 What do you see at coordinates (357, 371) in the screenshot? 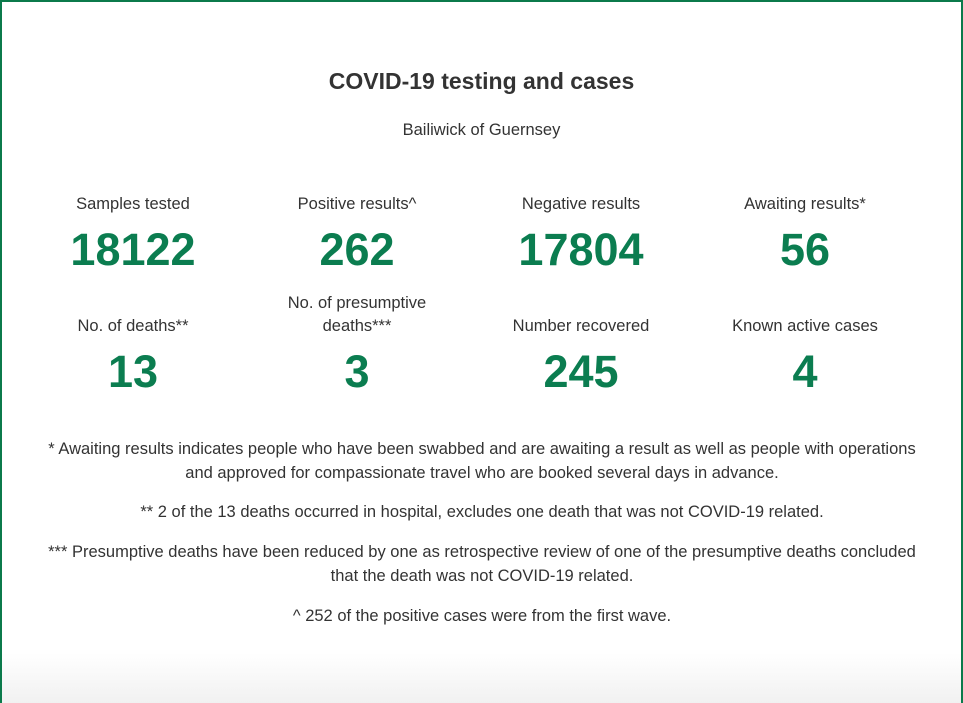
I see `stat-value: 3` at bounding box center [357, 371].